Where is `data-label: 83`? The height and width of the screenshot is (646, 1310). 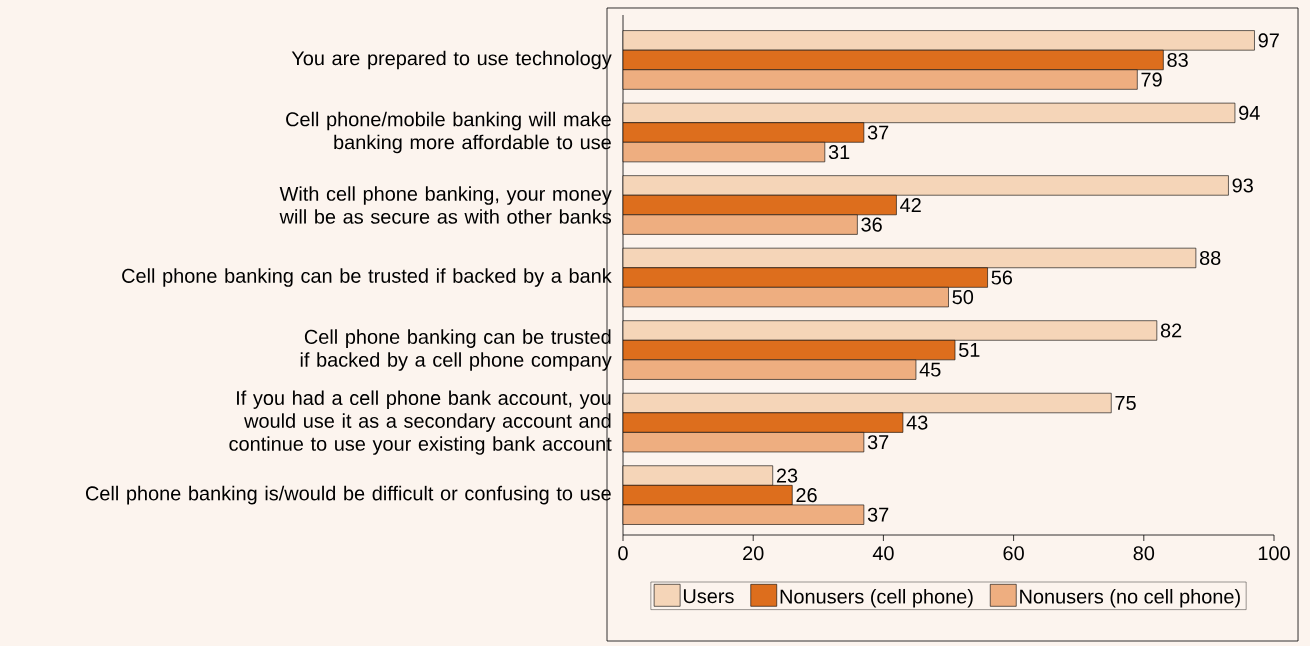
data-label: 83 is located at coordinates (1177, 60).